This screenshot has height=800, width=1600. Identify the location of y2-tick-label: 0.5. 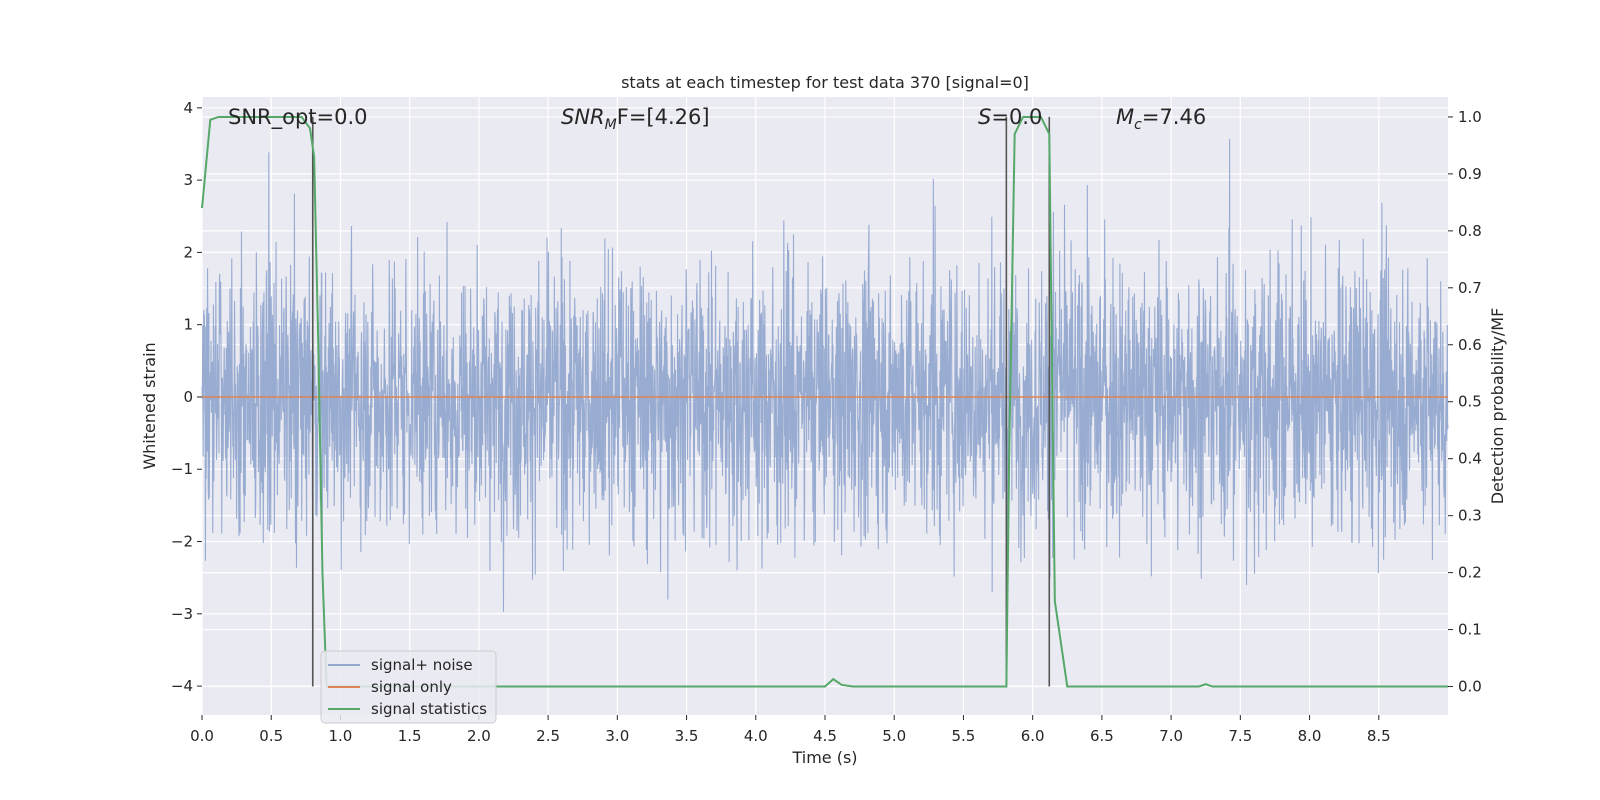
(1470, 402).